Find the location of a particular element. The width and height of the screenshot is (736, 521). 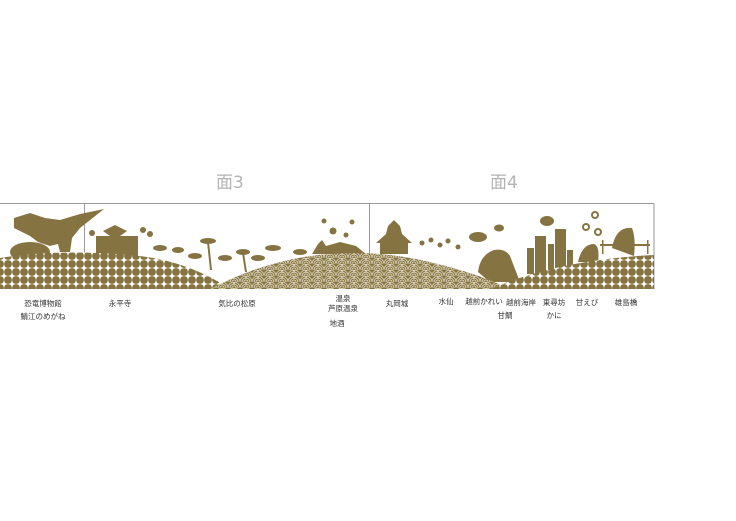

flounder-icon is located at coordinates (478, 237).